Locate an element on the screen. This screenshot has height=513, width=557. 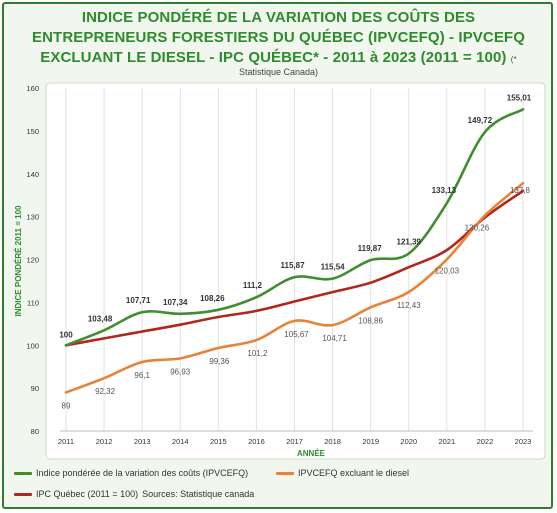
legend-label: IPVCEFQ excluant le diesel is located at coordinates (354, 473).